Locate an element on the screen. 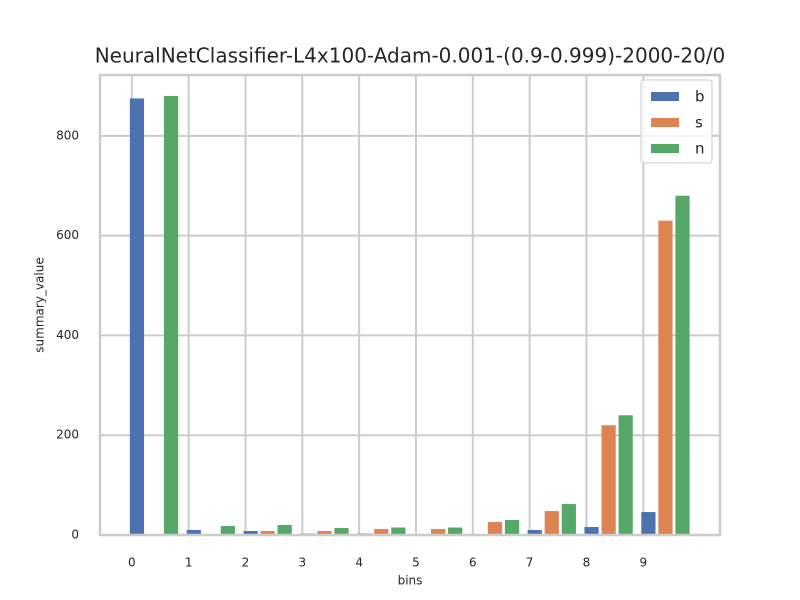  x-tick-label: 5 is located at coordinates (416, 563).